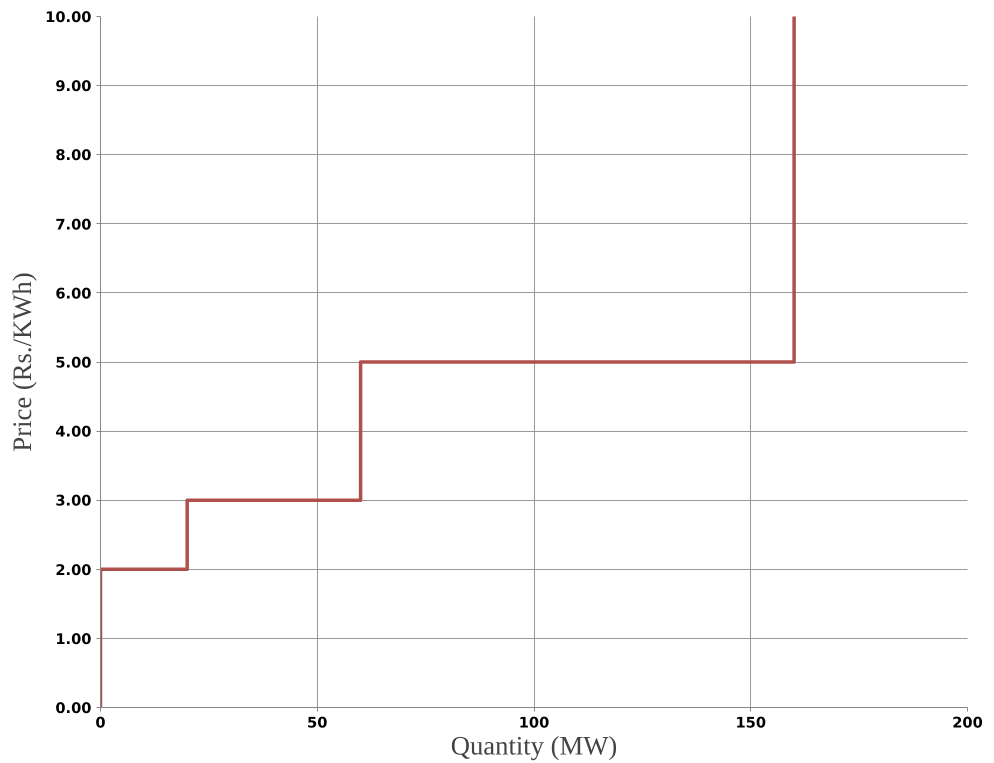 The height and width of the screenshot is (763, 994). What do you see at coordinates (750, 723) in the screenshot?
I see `x-tick-label: 150` at bounding box center [750, 723].